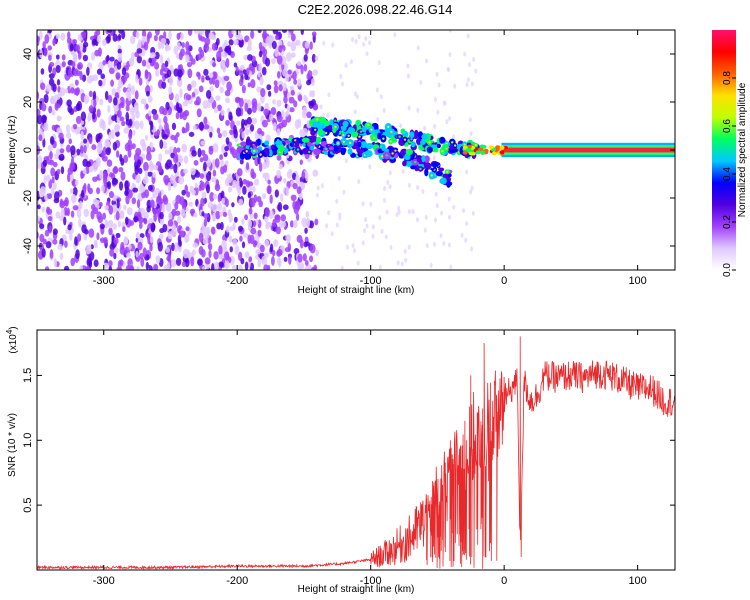 The width and height of the screenshot is (750, 600). Describe the element at coordinates (28, 504) in the screenshot. I see `snr-y-tick-label: 0.5` at that location.